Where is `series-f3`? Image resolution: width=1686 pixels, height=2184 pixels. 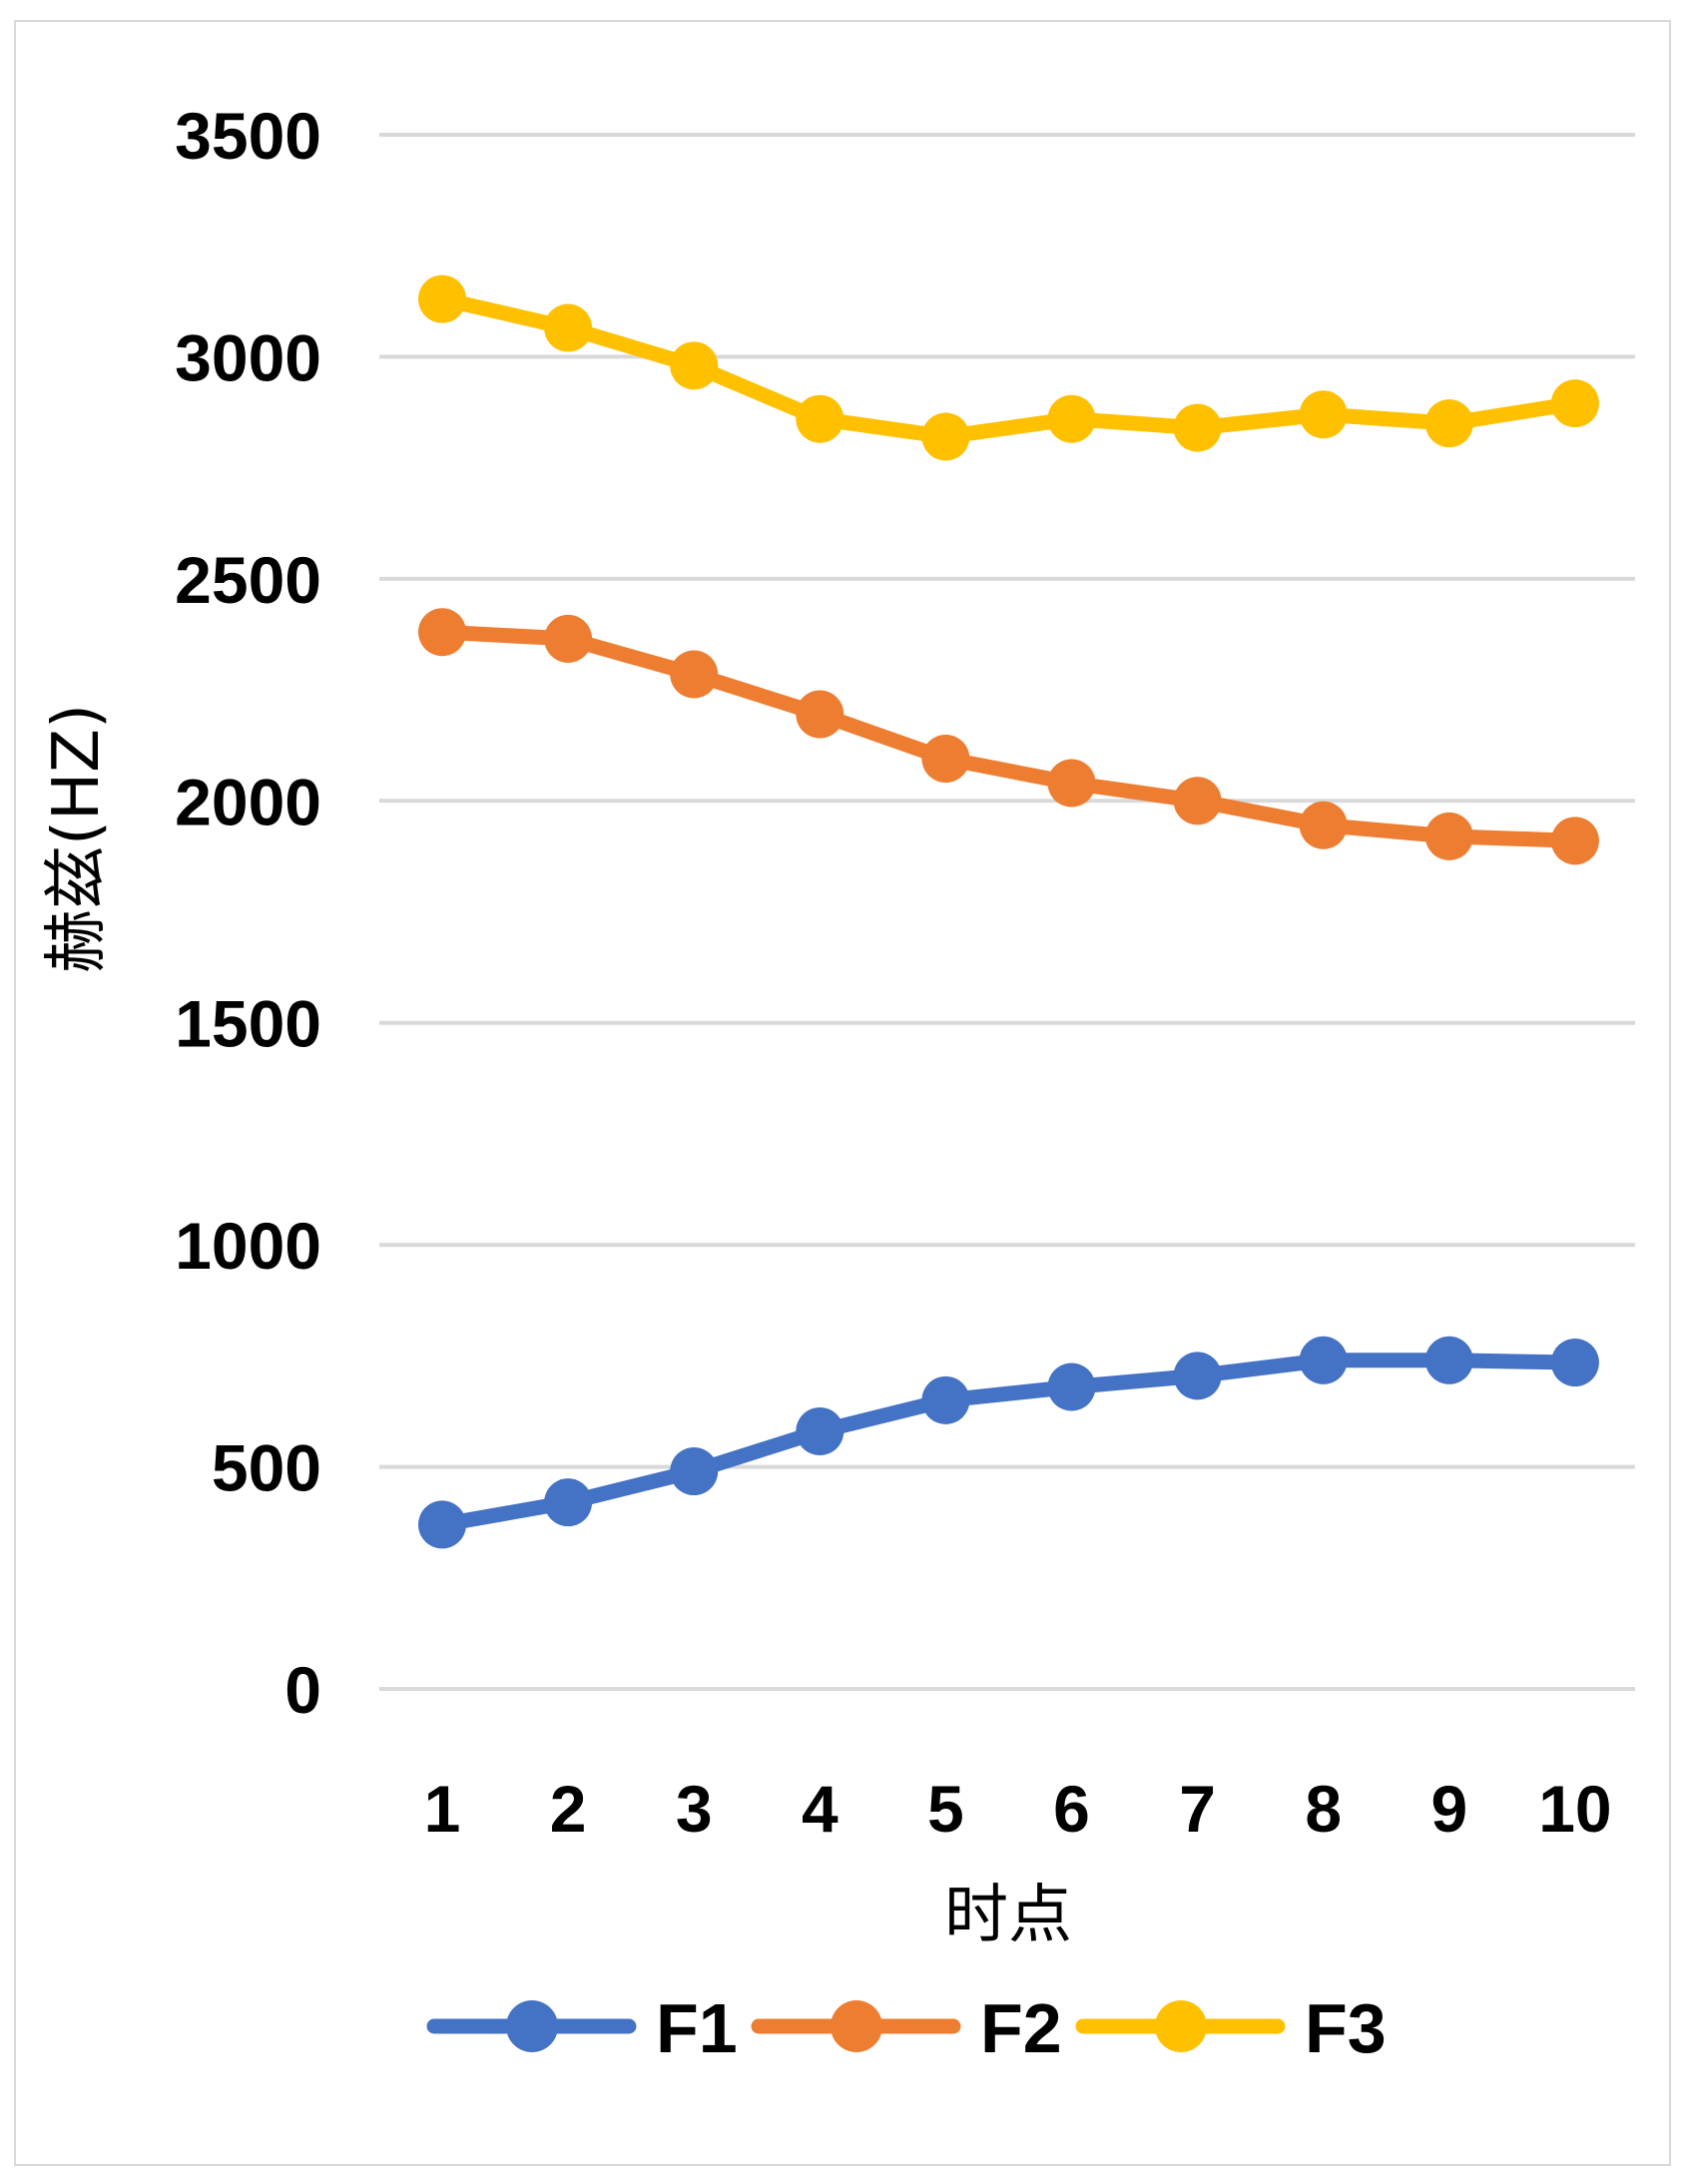 series-f3 is located at coordinates (1009, 367).